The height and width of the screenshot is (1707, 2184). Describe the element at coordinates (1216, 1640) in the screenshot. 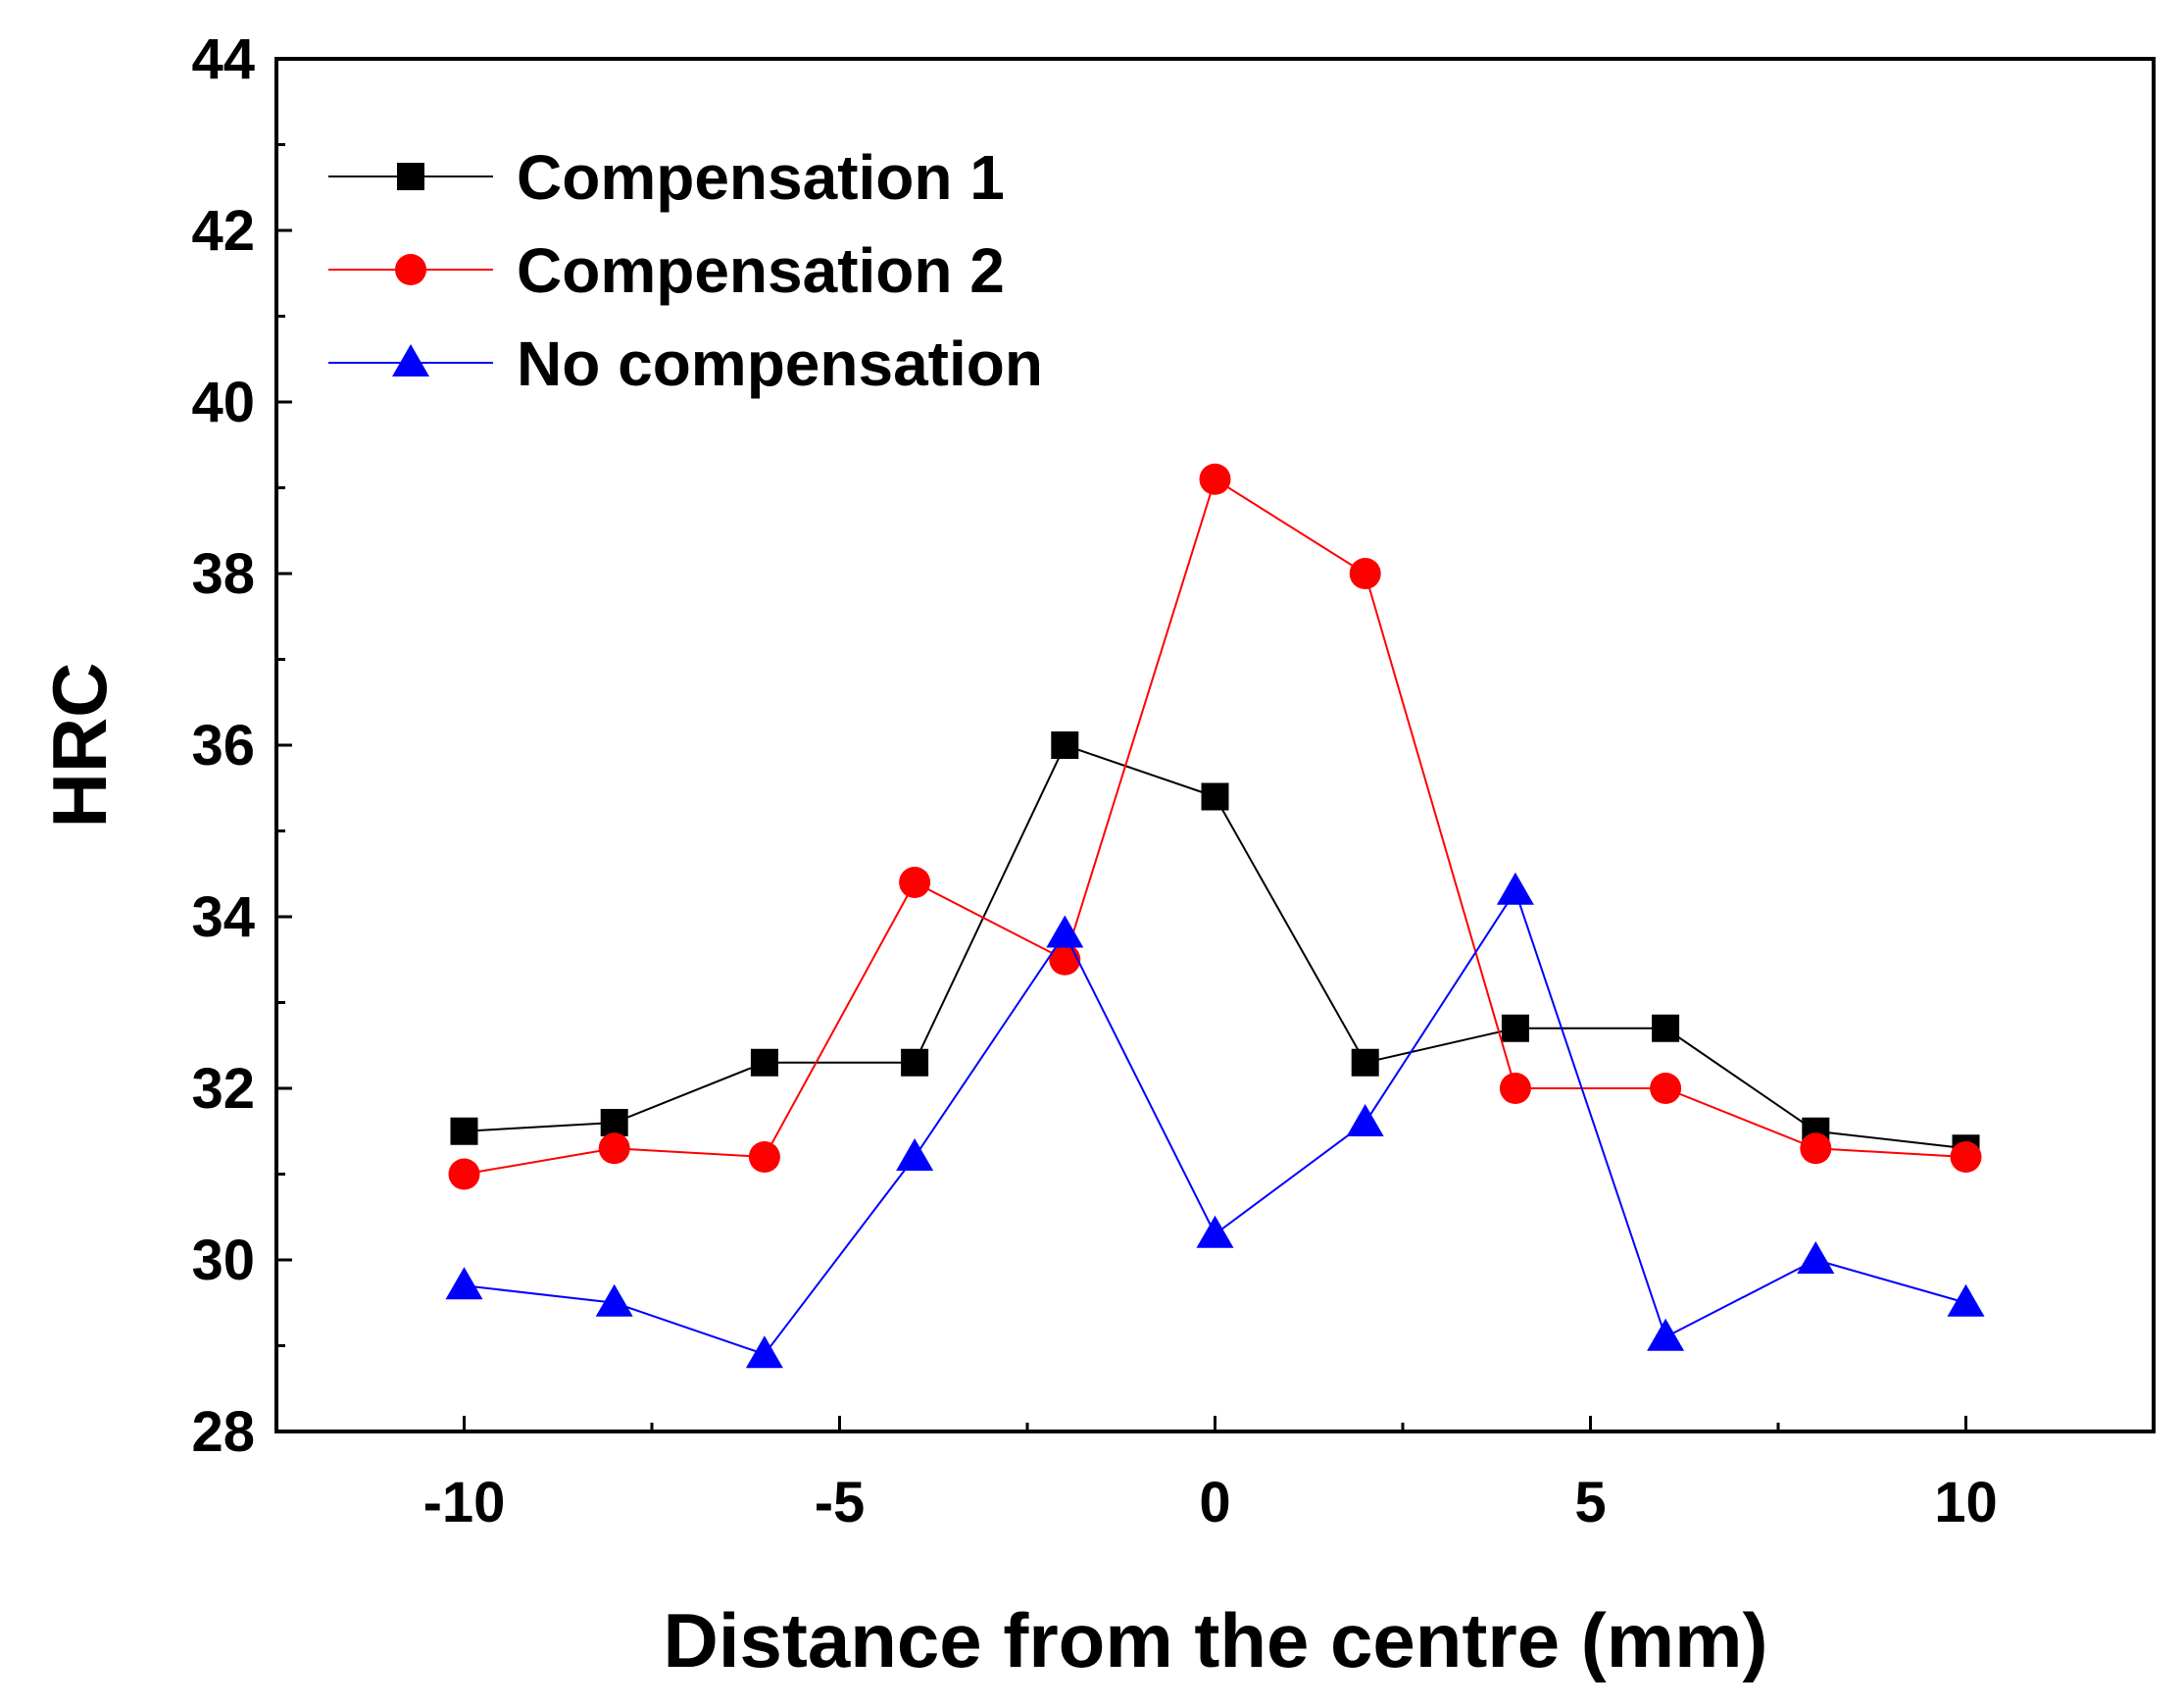

I see `x-axis-label: Distance from the centre (mm)` at that location.